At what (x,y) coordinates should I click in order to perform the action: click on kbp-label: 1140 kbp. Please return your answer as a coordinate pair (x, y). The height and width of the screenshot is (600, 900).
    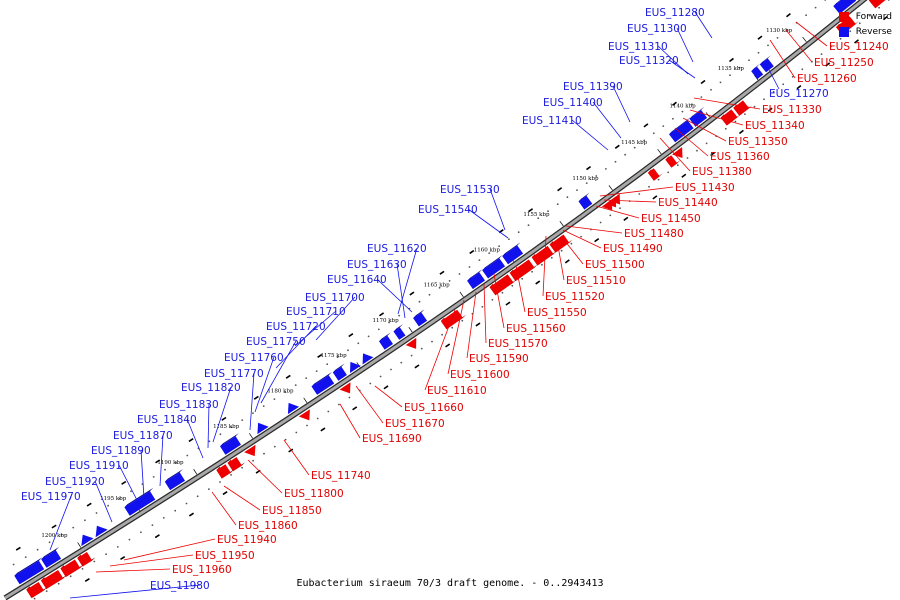
    Looking at the image, I should click on (682, 106).